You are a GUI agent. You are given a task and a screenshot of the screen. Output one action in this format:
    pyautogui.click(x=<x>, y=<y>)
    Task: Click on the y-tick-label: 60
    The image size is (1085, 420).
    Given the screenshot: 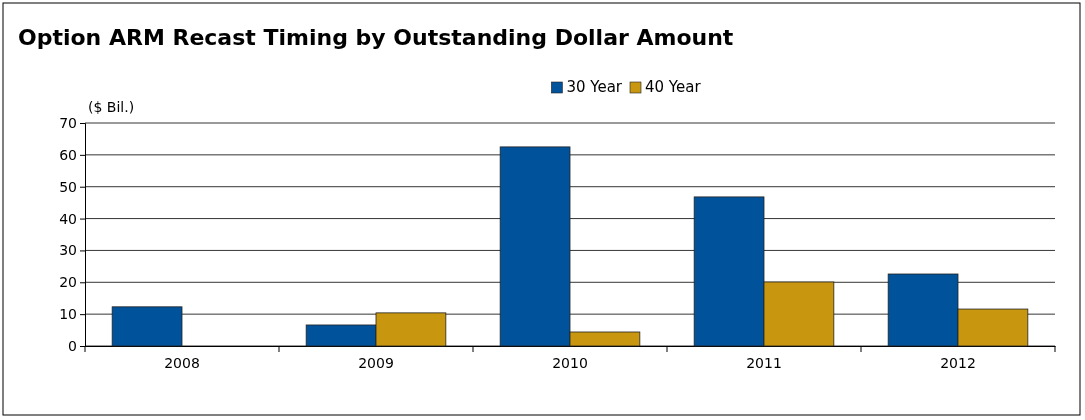 What is the action you would take?
    pyautogui.click(x=68, y=154)
    